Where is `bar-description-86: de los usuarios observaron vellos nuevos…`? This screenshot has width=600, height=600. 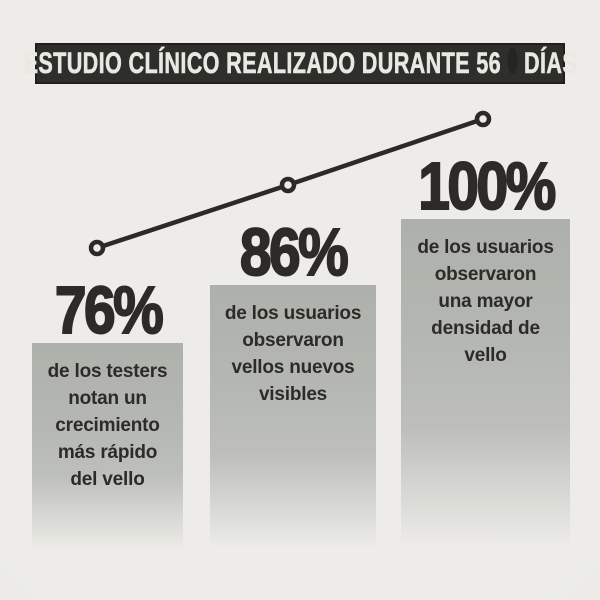
bar-description-86: de los usuarios observaron vellos nuevos… is located at coordinates (293, 354).